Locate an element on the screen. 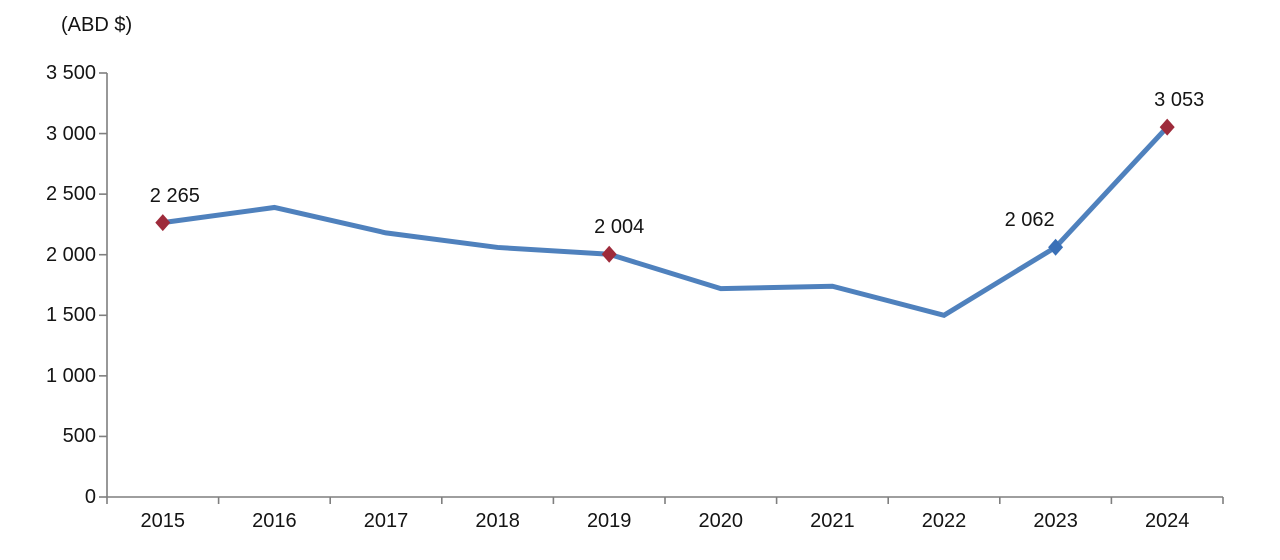 This screenshot has width=1280, height=560. x-tick-label: 2015 is located at coordinates (163, 521).